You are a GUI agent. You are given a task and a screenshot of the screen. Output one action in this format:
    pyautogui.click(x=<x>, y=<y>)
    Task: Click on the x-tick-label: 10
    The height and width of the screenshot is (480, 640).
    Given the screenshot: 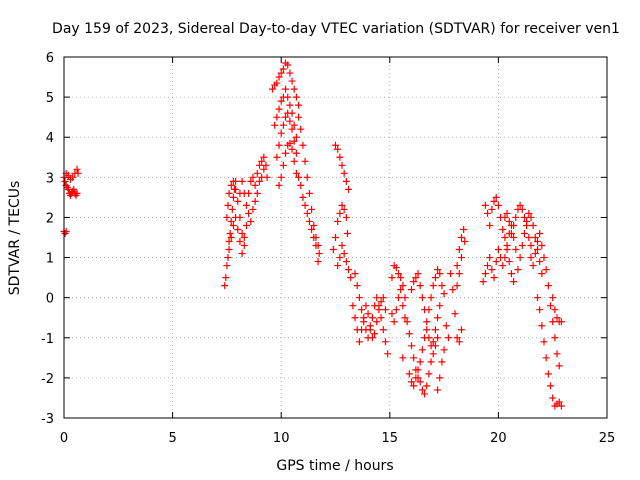 What is the action you would take?
    pyautogui.click(x=281, y=438)
    